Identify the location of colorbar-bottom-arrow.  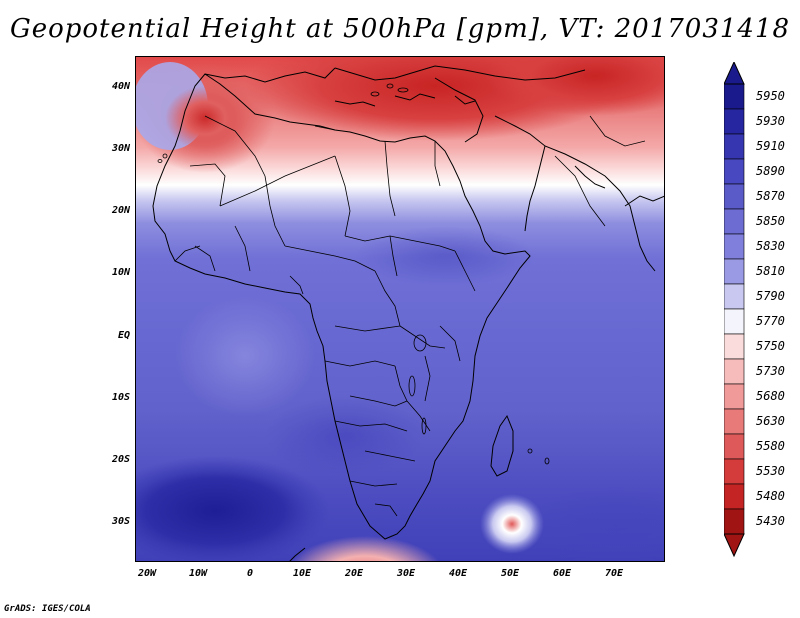
(734, 545).